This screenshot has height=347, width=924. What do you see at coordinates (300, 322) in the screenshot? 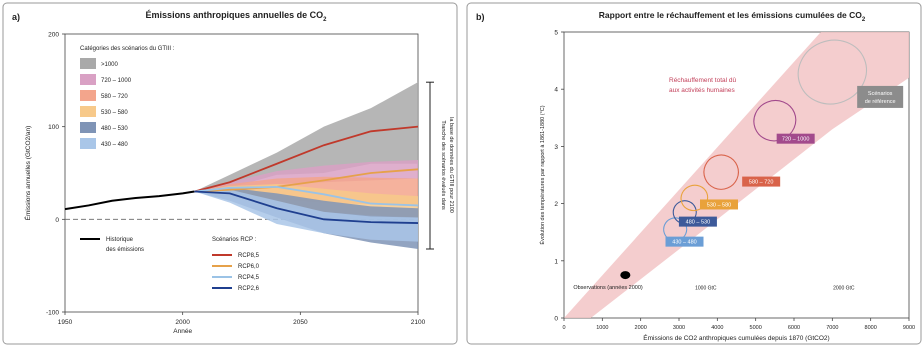
I see `x-tick-label: 2050` at bounding box center [300, 322].